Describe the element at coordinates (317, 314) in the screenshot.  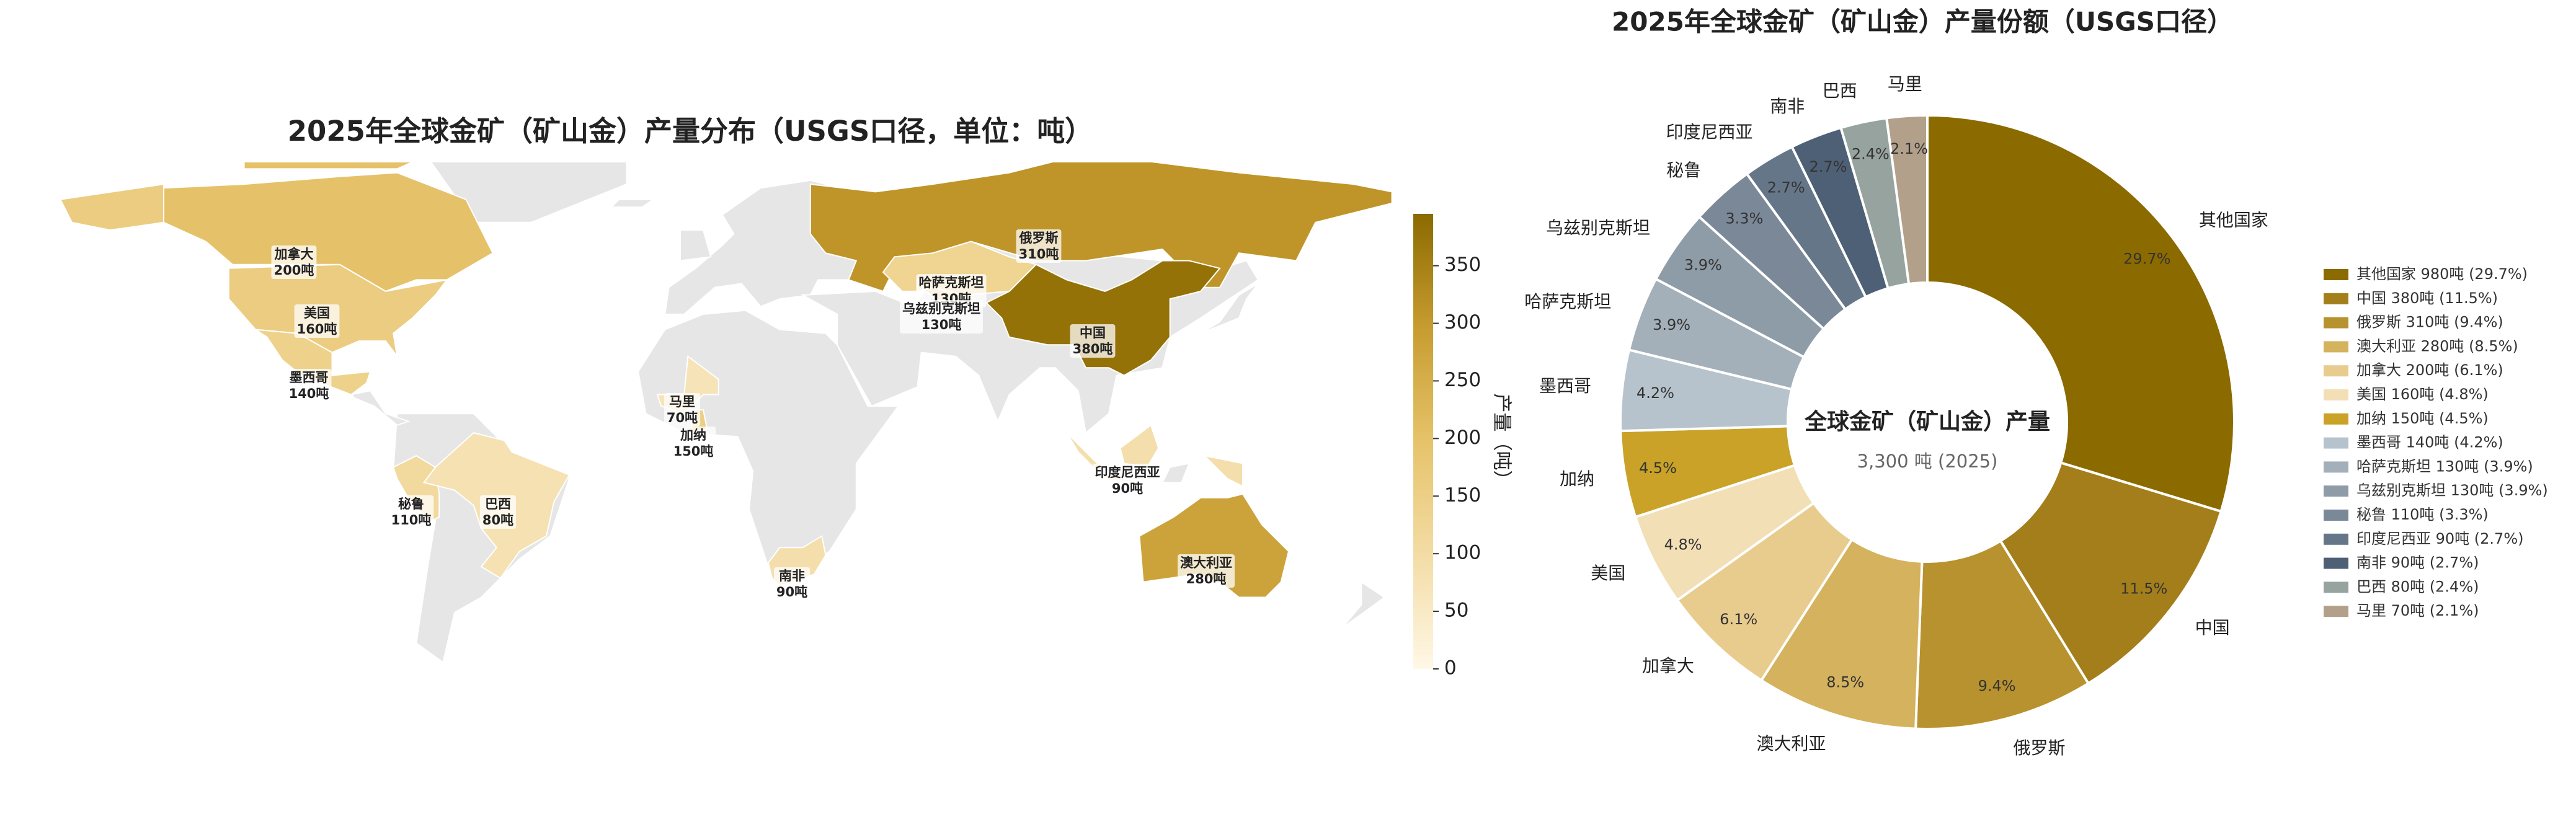
I see `map-label-name: 美国` at that location.